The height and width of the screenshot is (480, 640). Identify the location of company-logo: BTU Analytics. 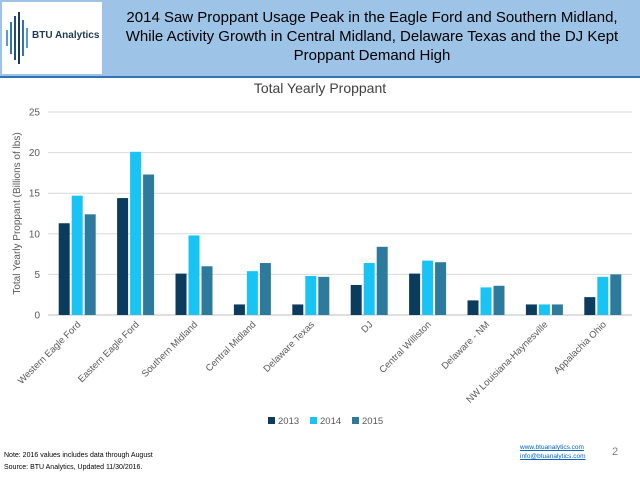
(52, 38).